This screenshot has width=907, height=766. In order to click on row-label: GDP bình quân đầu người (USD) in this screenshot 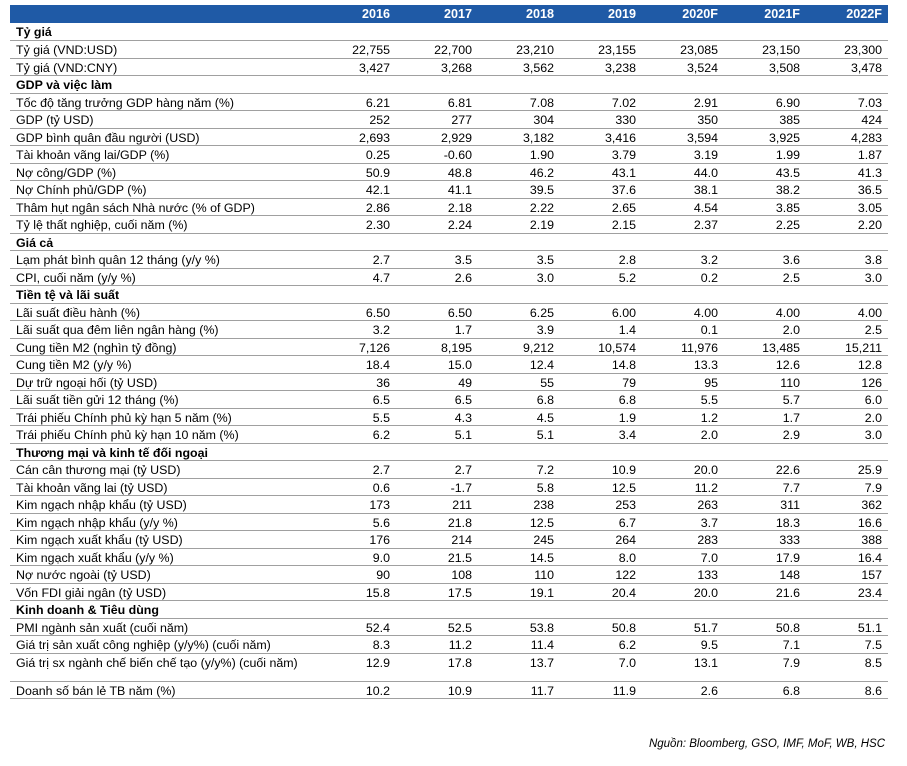, I will do `click(162, 137)`.